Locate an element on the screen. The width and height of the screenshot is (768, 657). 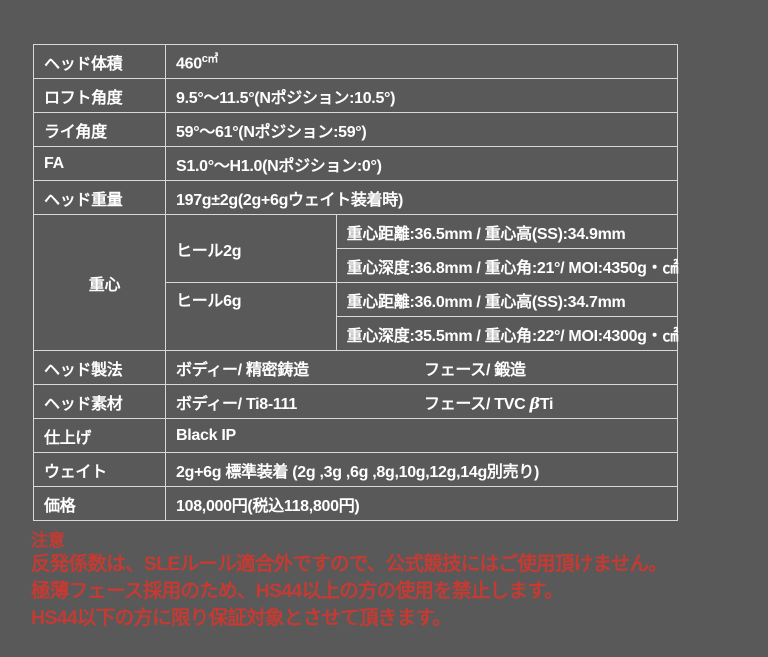
row-label-head-construction: ヘッド製法 is located at coordinates (99, 367).